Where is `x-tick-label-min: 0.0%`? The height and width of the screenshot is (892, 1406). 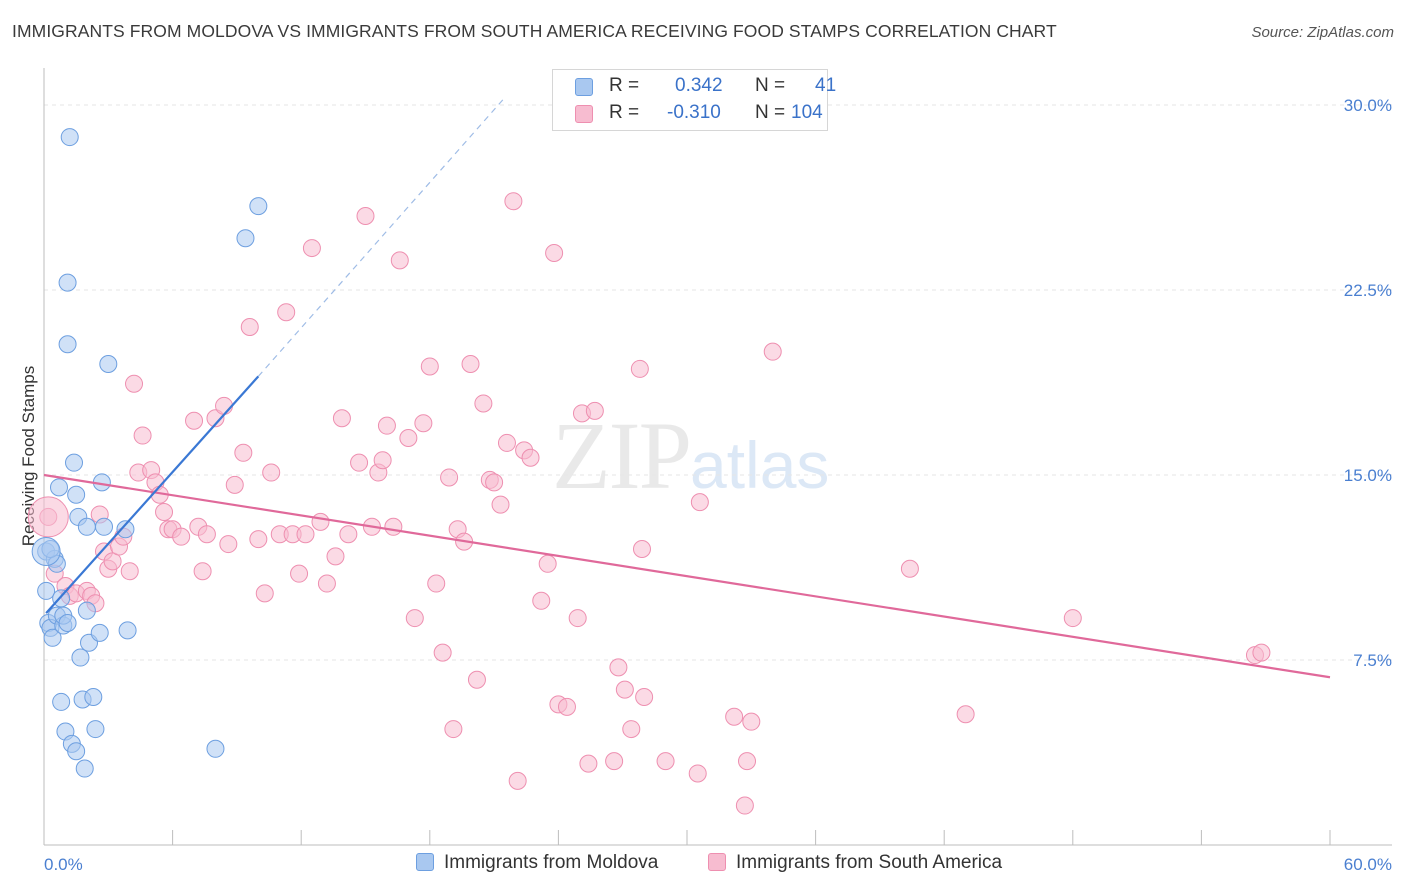
x-tick-label-min: 0.0% is located at coordinates (63, 864).